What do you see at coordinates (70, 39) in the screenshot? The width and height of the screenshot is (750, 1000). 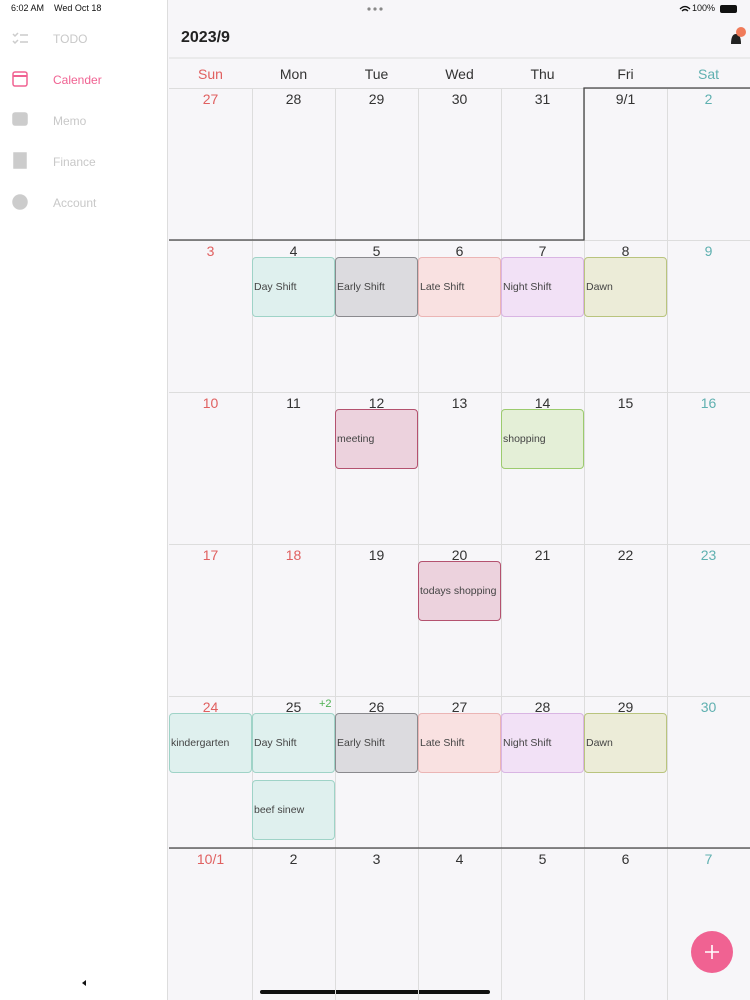 I see `nav-item: TODO` at bounding box center [70, 39].